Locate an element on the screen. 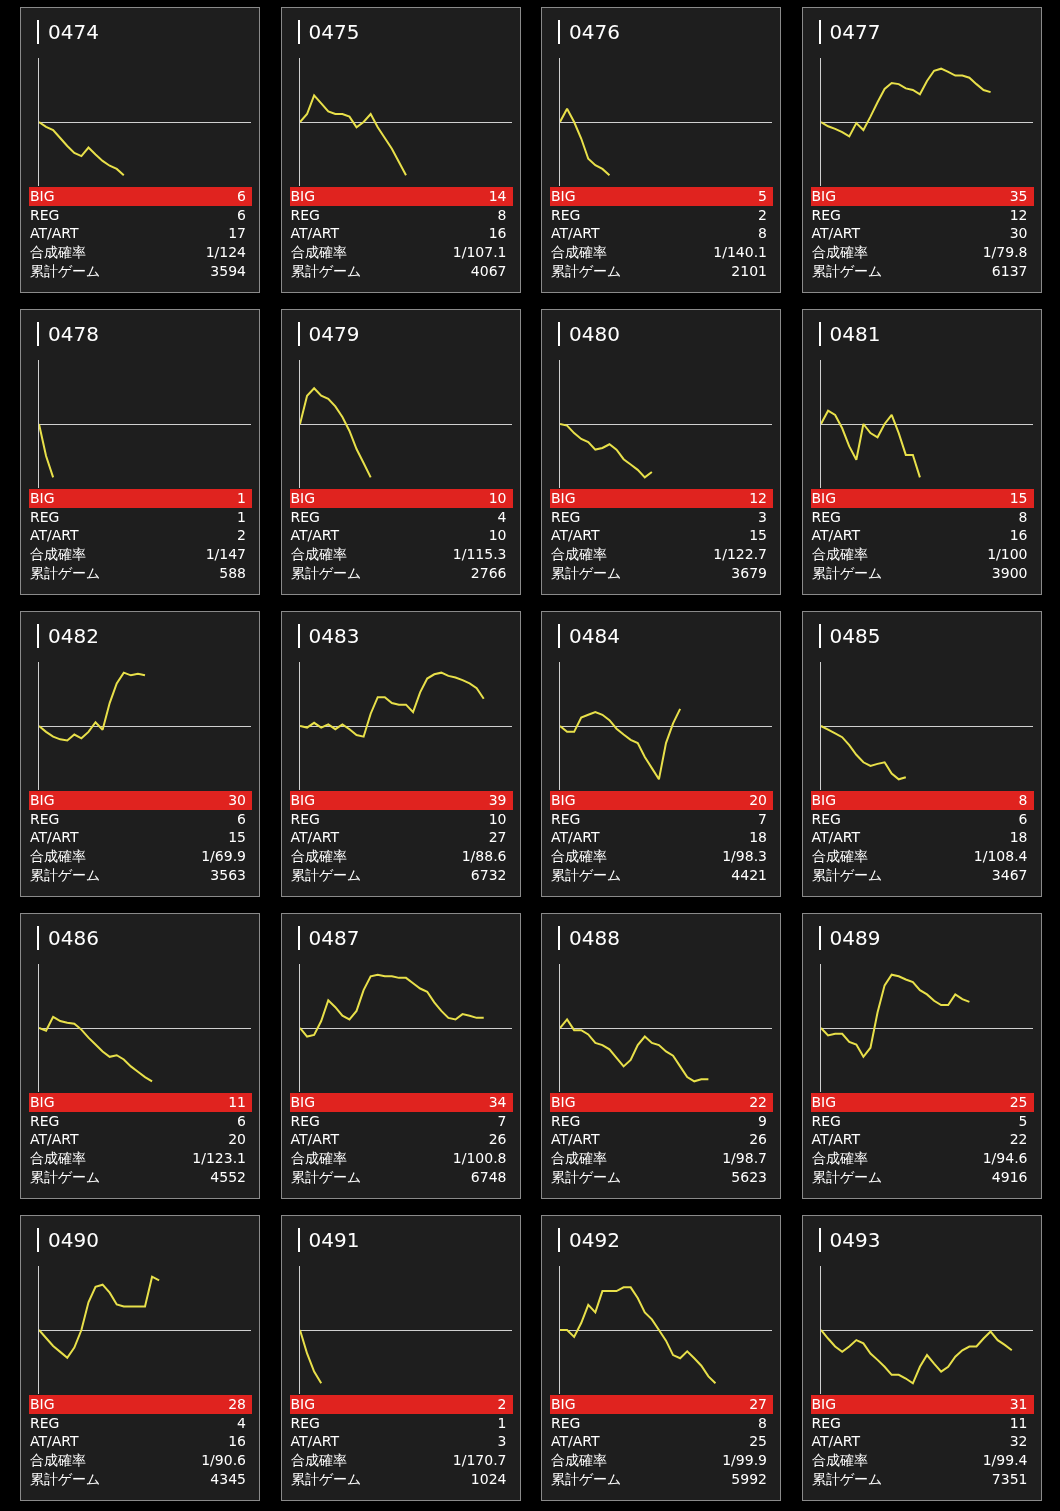 This screenshot has width=1060, height=1511. text: 14 is located at coordinates (497, 196).